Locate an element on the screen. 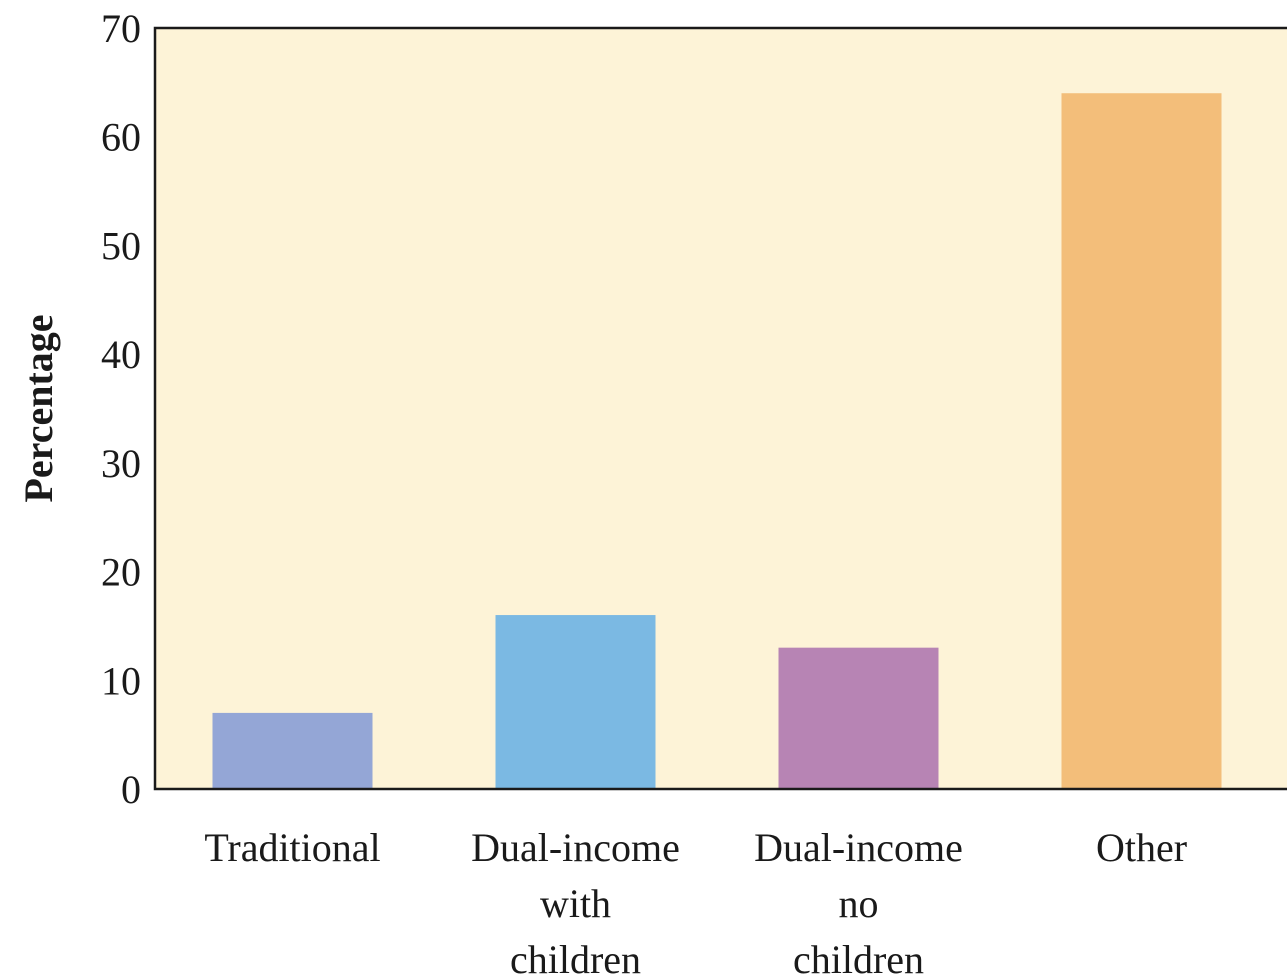 This screenshot has height=977, width=1287. x-category-label: Dual-income with children is located at coordinates (575, 901).